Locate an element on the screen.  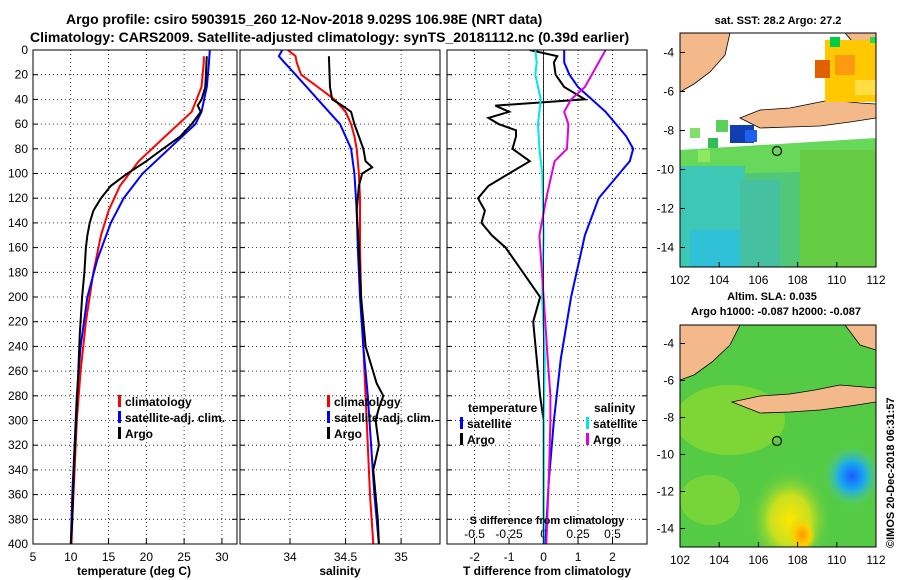
temperature-legend: climatology satellite-adj. clim. Argo is located at coordinates (171, 418).